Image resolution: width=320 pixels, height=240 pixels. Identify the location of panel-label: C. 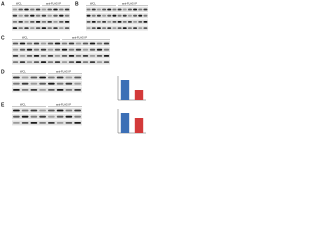
(3, 38).